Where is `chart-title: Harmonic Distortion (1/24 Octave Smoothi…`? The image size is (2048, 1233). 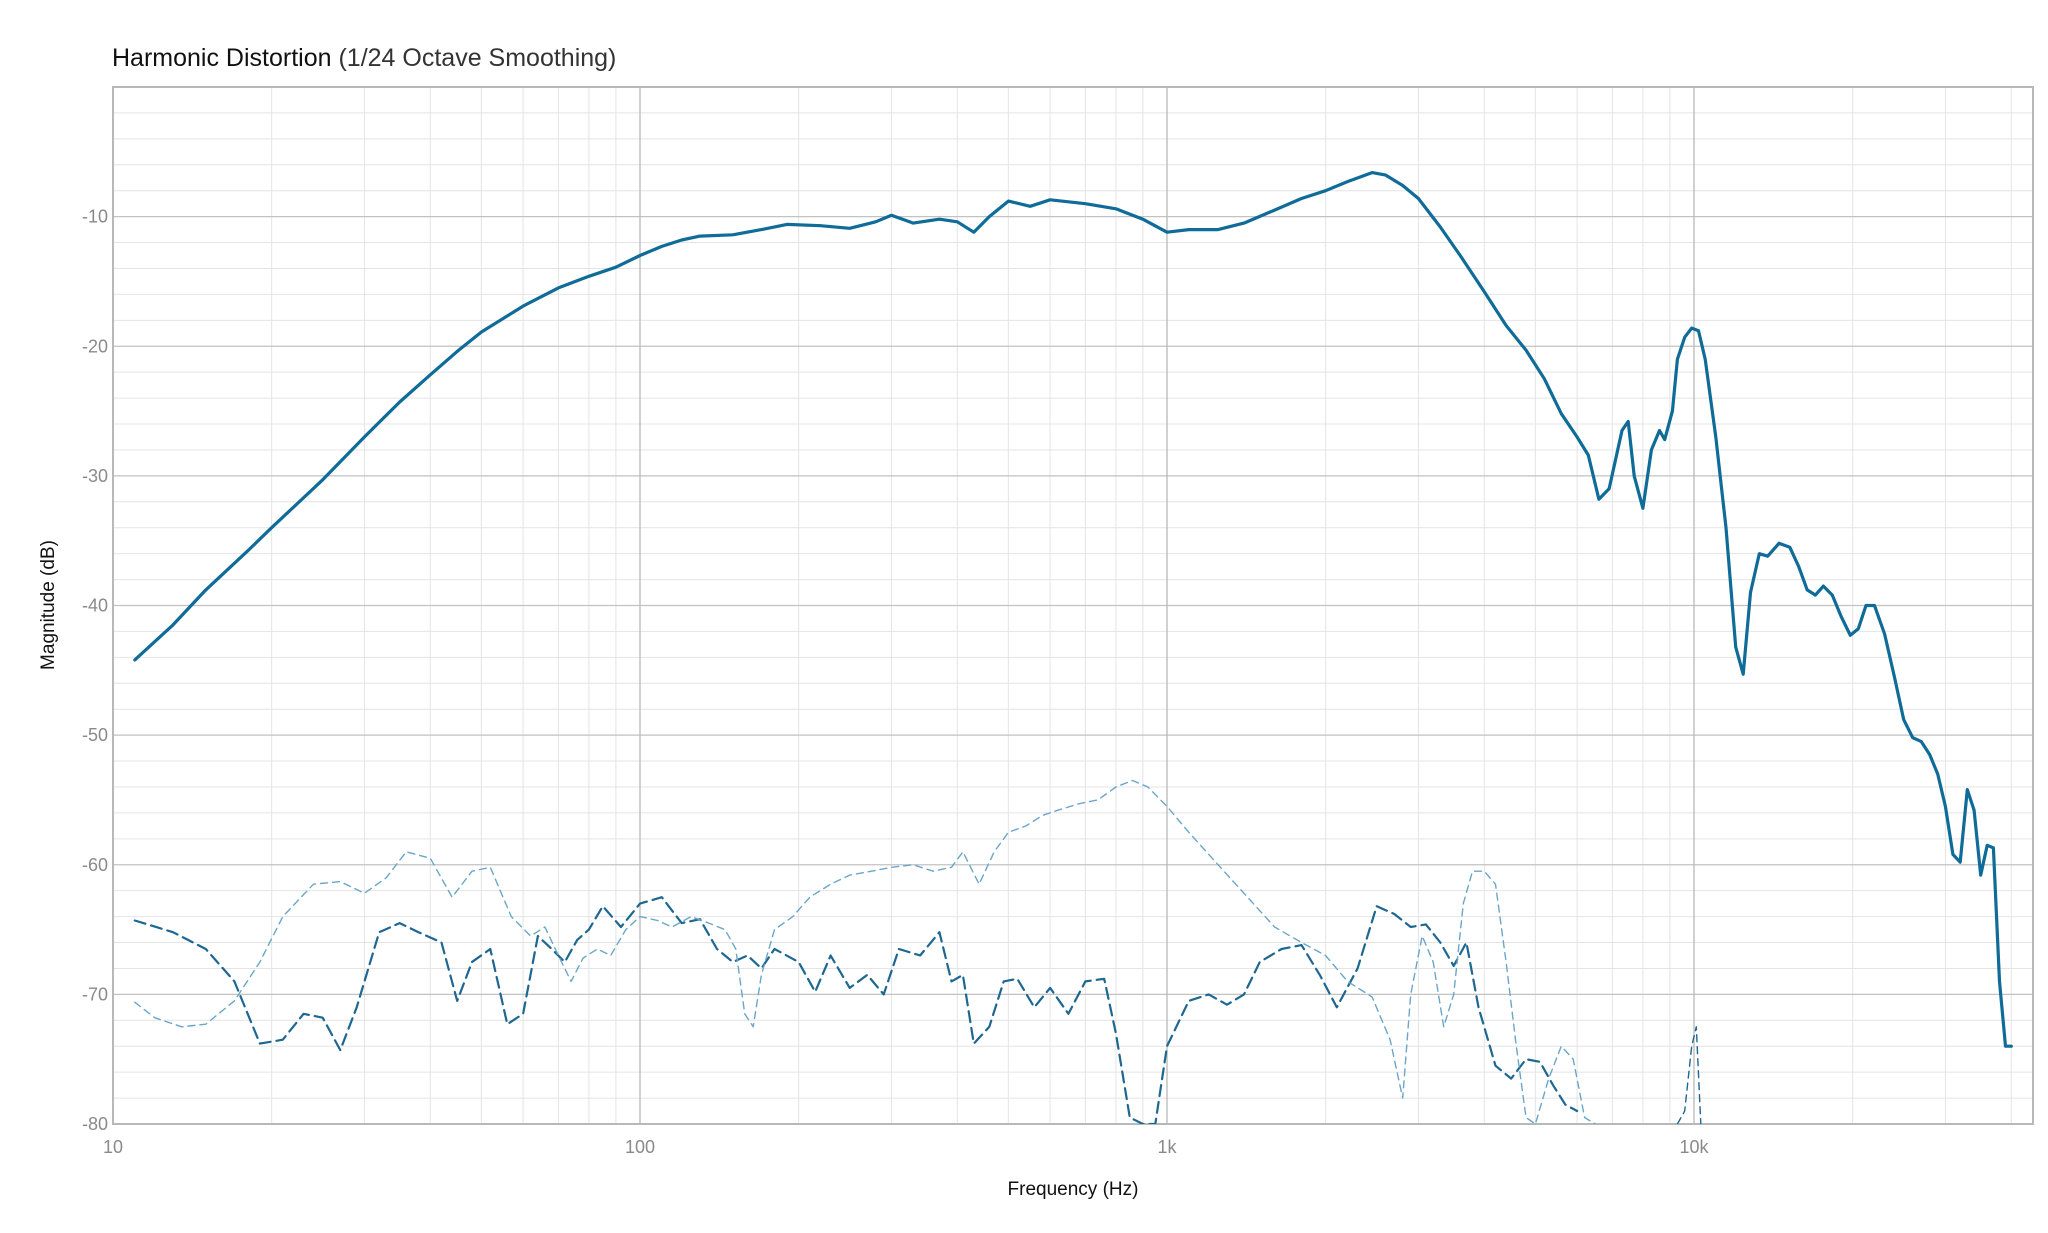
chart-title: Harmonic Distortion (1/24 Octave Smoothi… is located at coordinates (364, 58).